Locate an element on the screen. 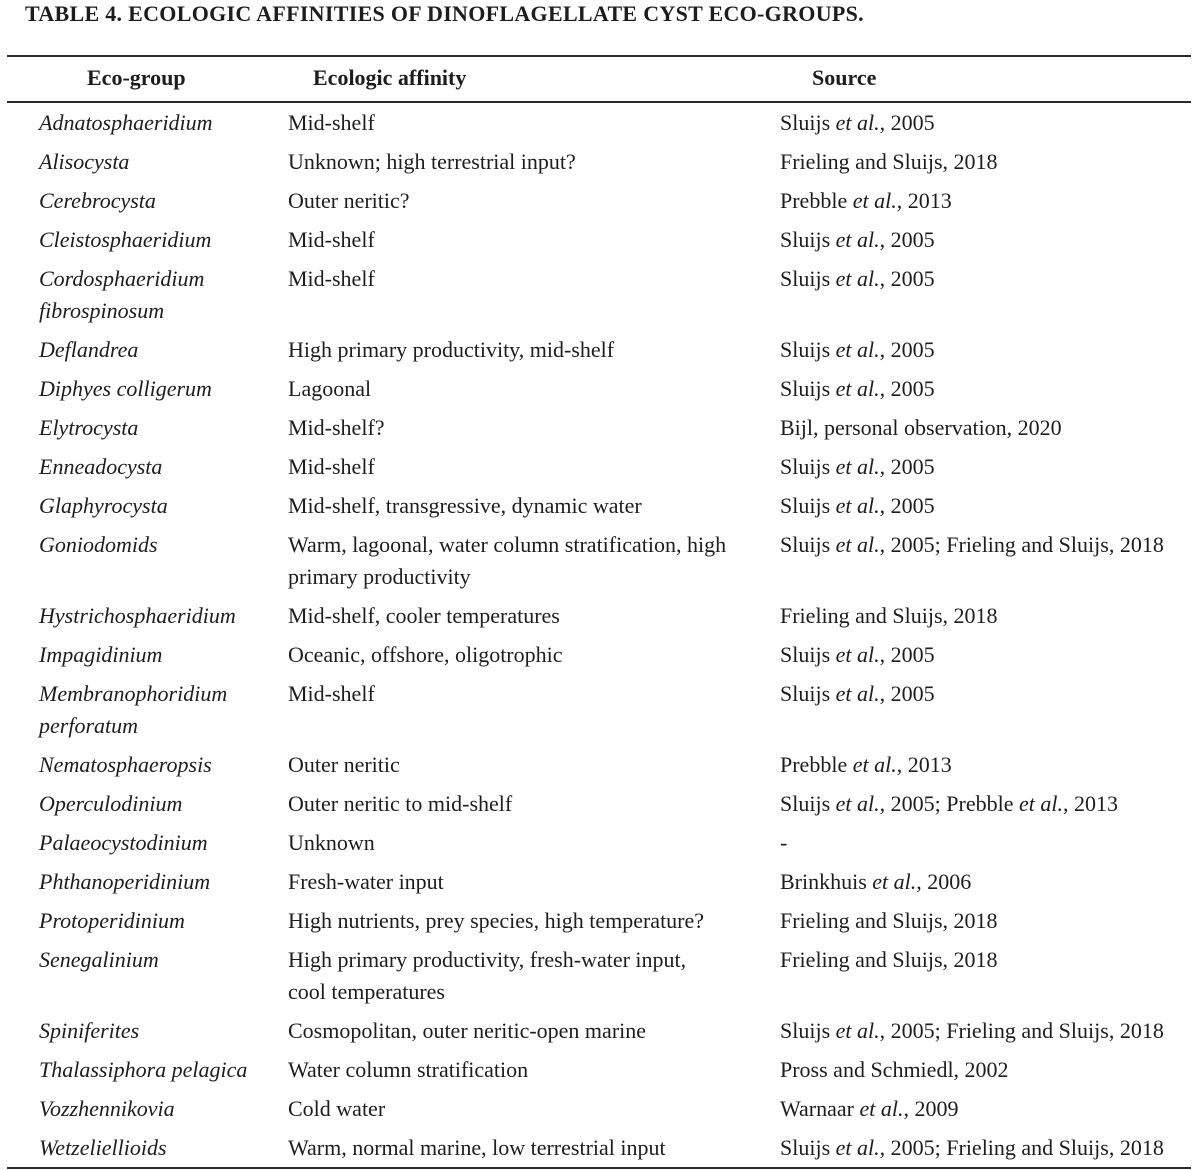 Image resolution: width=1197 pixels, height=1170 pixels. eco-group-cell: Palaeocystodinium is located at coordinates (123, 842).